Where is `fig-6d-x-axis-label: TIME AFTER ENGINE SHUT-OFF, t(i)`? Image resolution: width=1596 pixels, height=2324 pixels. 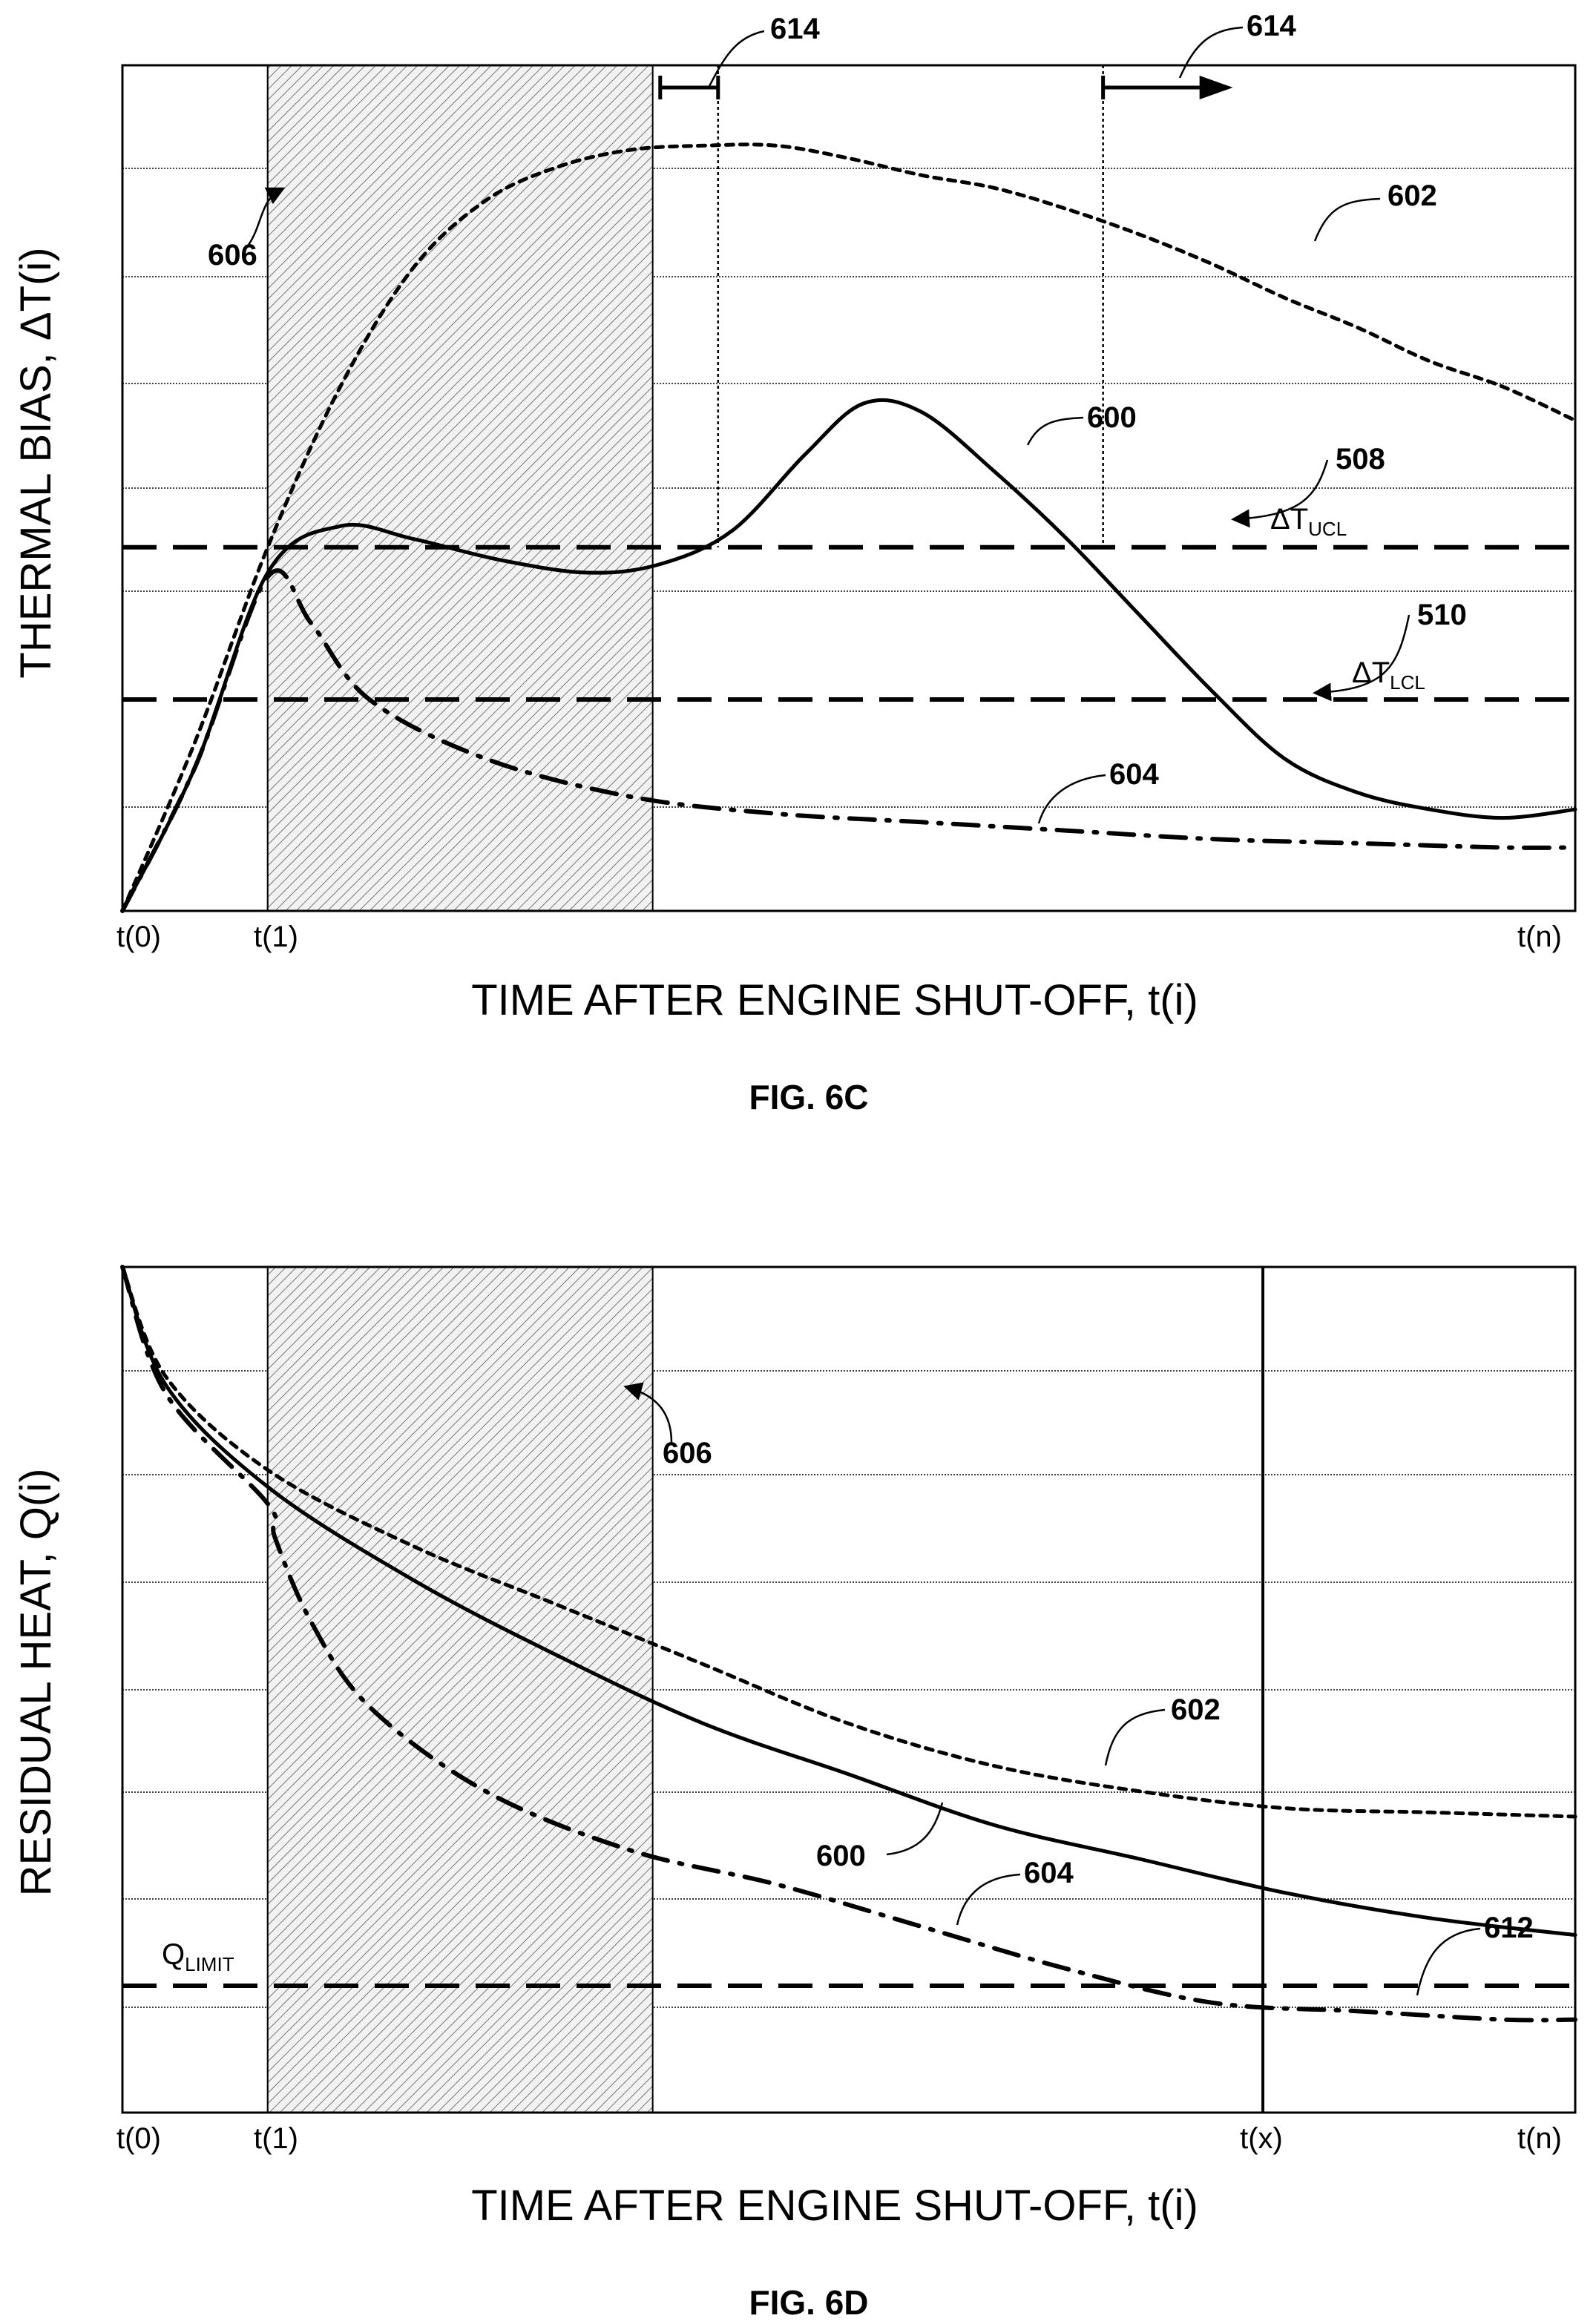 fig-6d-x-axis-label: TIME AFTER ENGINE SHUT-OFF, t(i) is located at coordinates (835, 2206).